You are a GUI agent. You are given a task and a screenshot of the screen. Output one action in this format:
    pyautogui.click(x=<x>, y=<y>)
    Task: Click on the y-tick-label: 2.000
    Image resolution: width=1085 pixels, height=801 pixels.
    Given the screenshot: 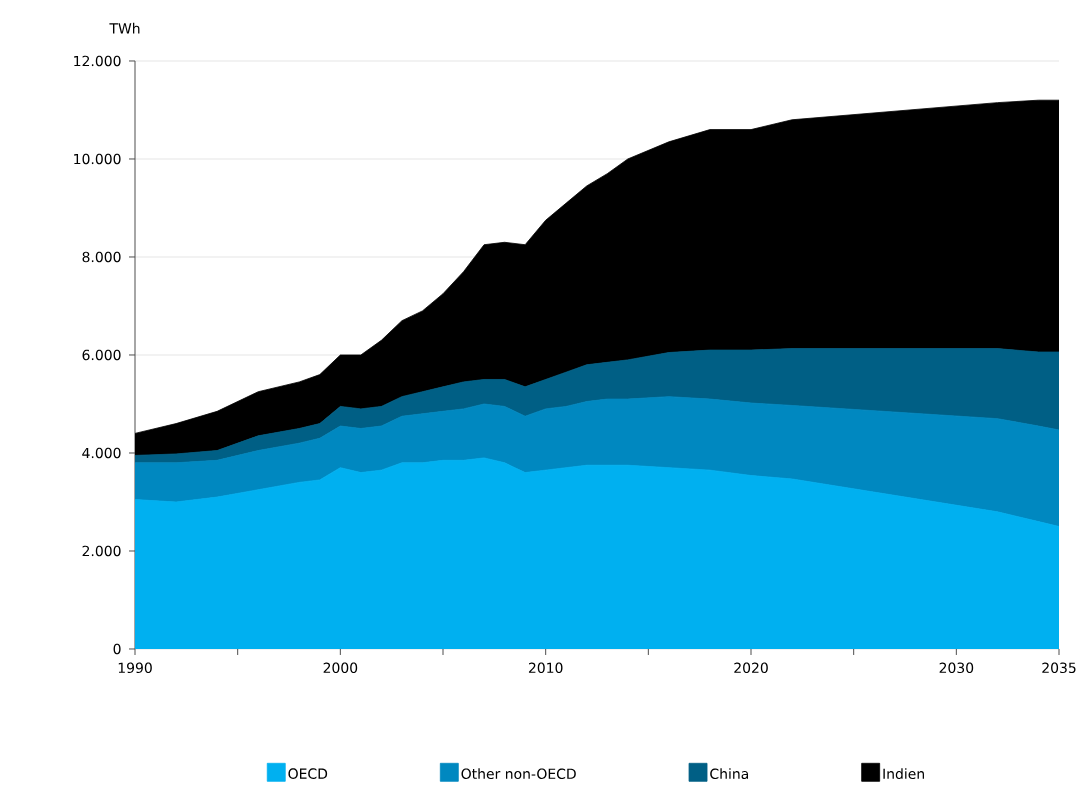 What is the action you would take?
    pyautogui.click(x=101, y=551)
    